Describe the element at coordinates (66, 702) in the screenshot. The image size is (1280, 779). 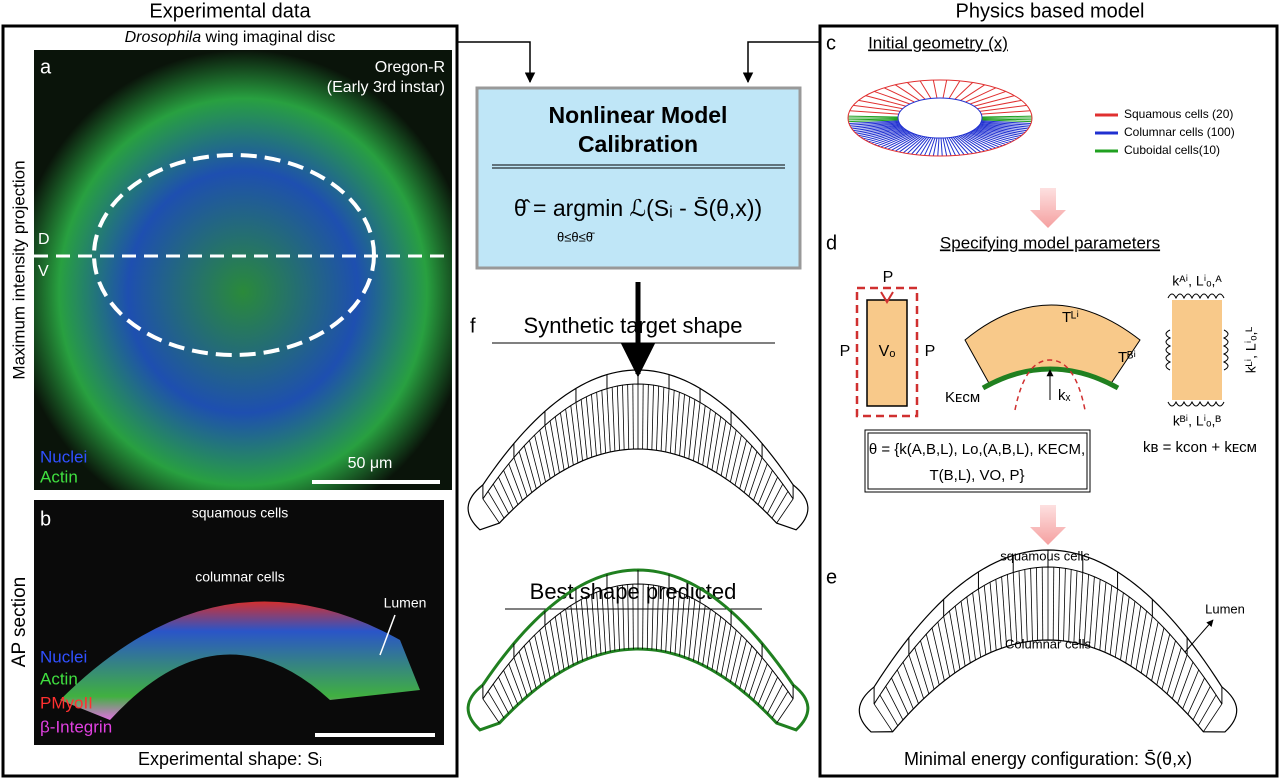
I see `legend-pmyoii: PMyoII` at that location.